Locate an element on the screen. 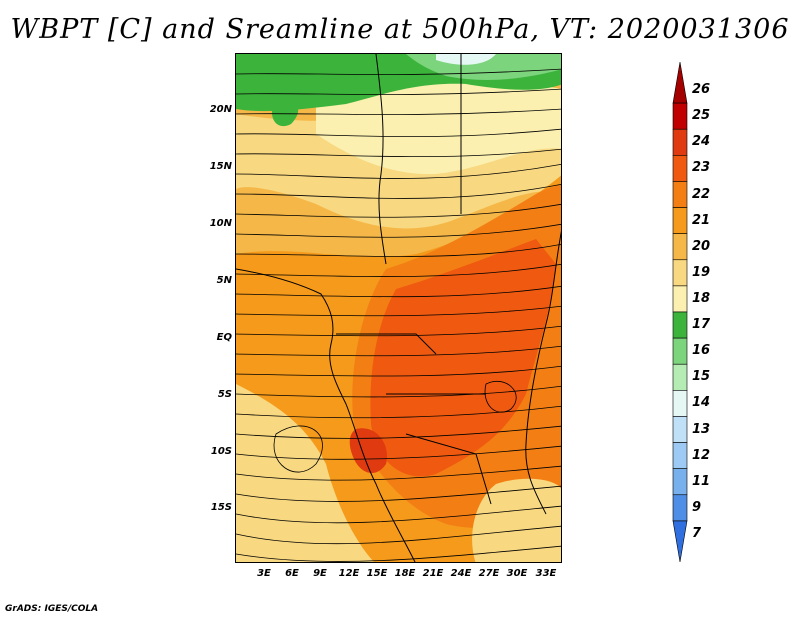 The width and height of the screenshot is (800, 618). colorbar-label: 15 is located at coordinates (701, 377).